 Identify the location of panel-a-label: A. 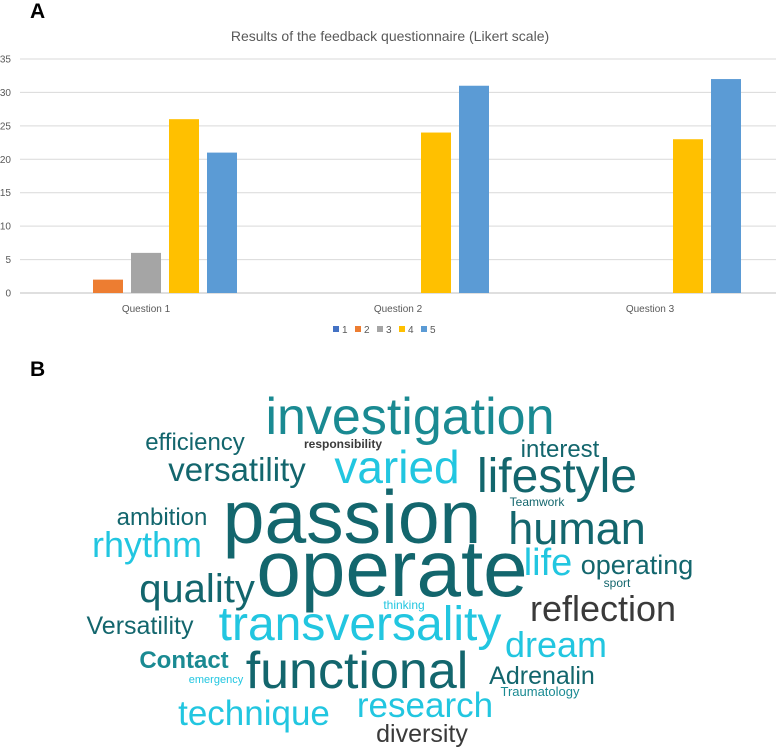
(38, 11).